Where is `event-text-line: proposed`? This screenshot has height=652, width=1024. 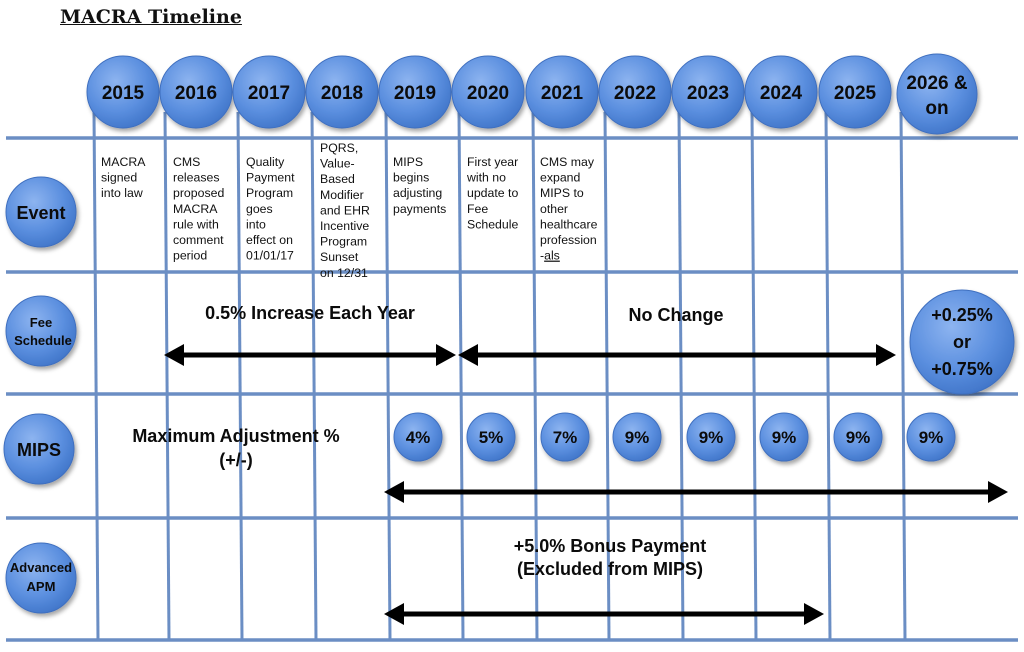 event-text-line: proposed is located at coordinates (198, 193).